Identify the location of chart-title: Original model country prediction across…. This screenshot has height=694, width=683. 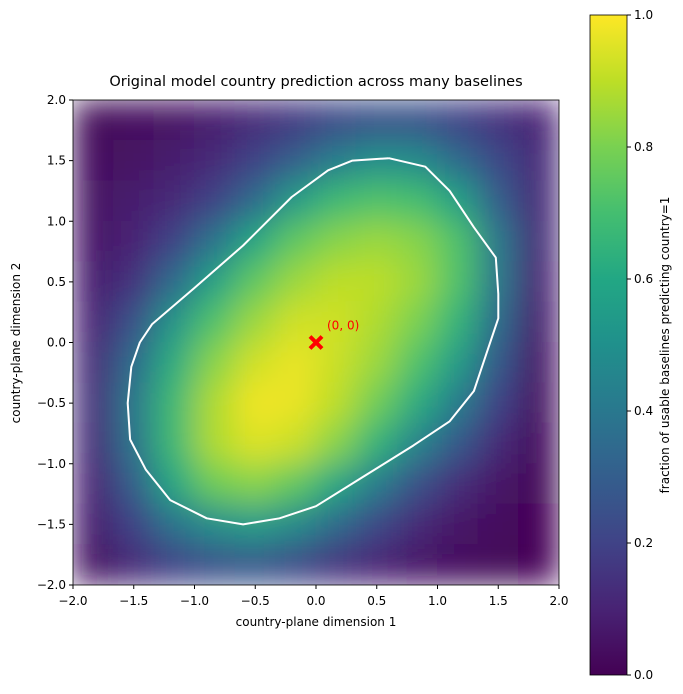
(315, 82).